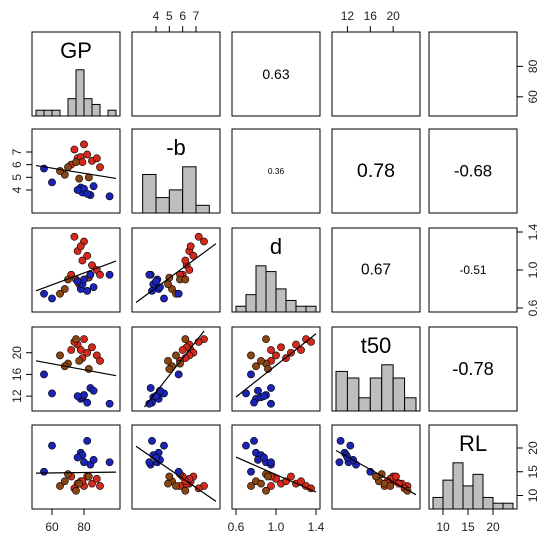 This screenshot has width=550, height=544. I want to click on histogram-d, so click(276, 289).